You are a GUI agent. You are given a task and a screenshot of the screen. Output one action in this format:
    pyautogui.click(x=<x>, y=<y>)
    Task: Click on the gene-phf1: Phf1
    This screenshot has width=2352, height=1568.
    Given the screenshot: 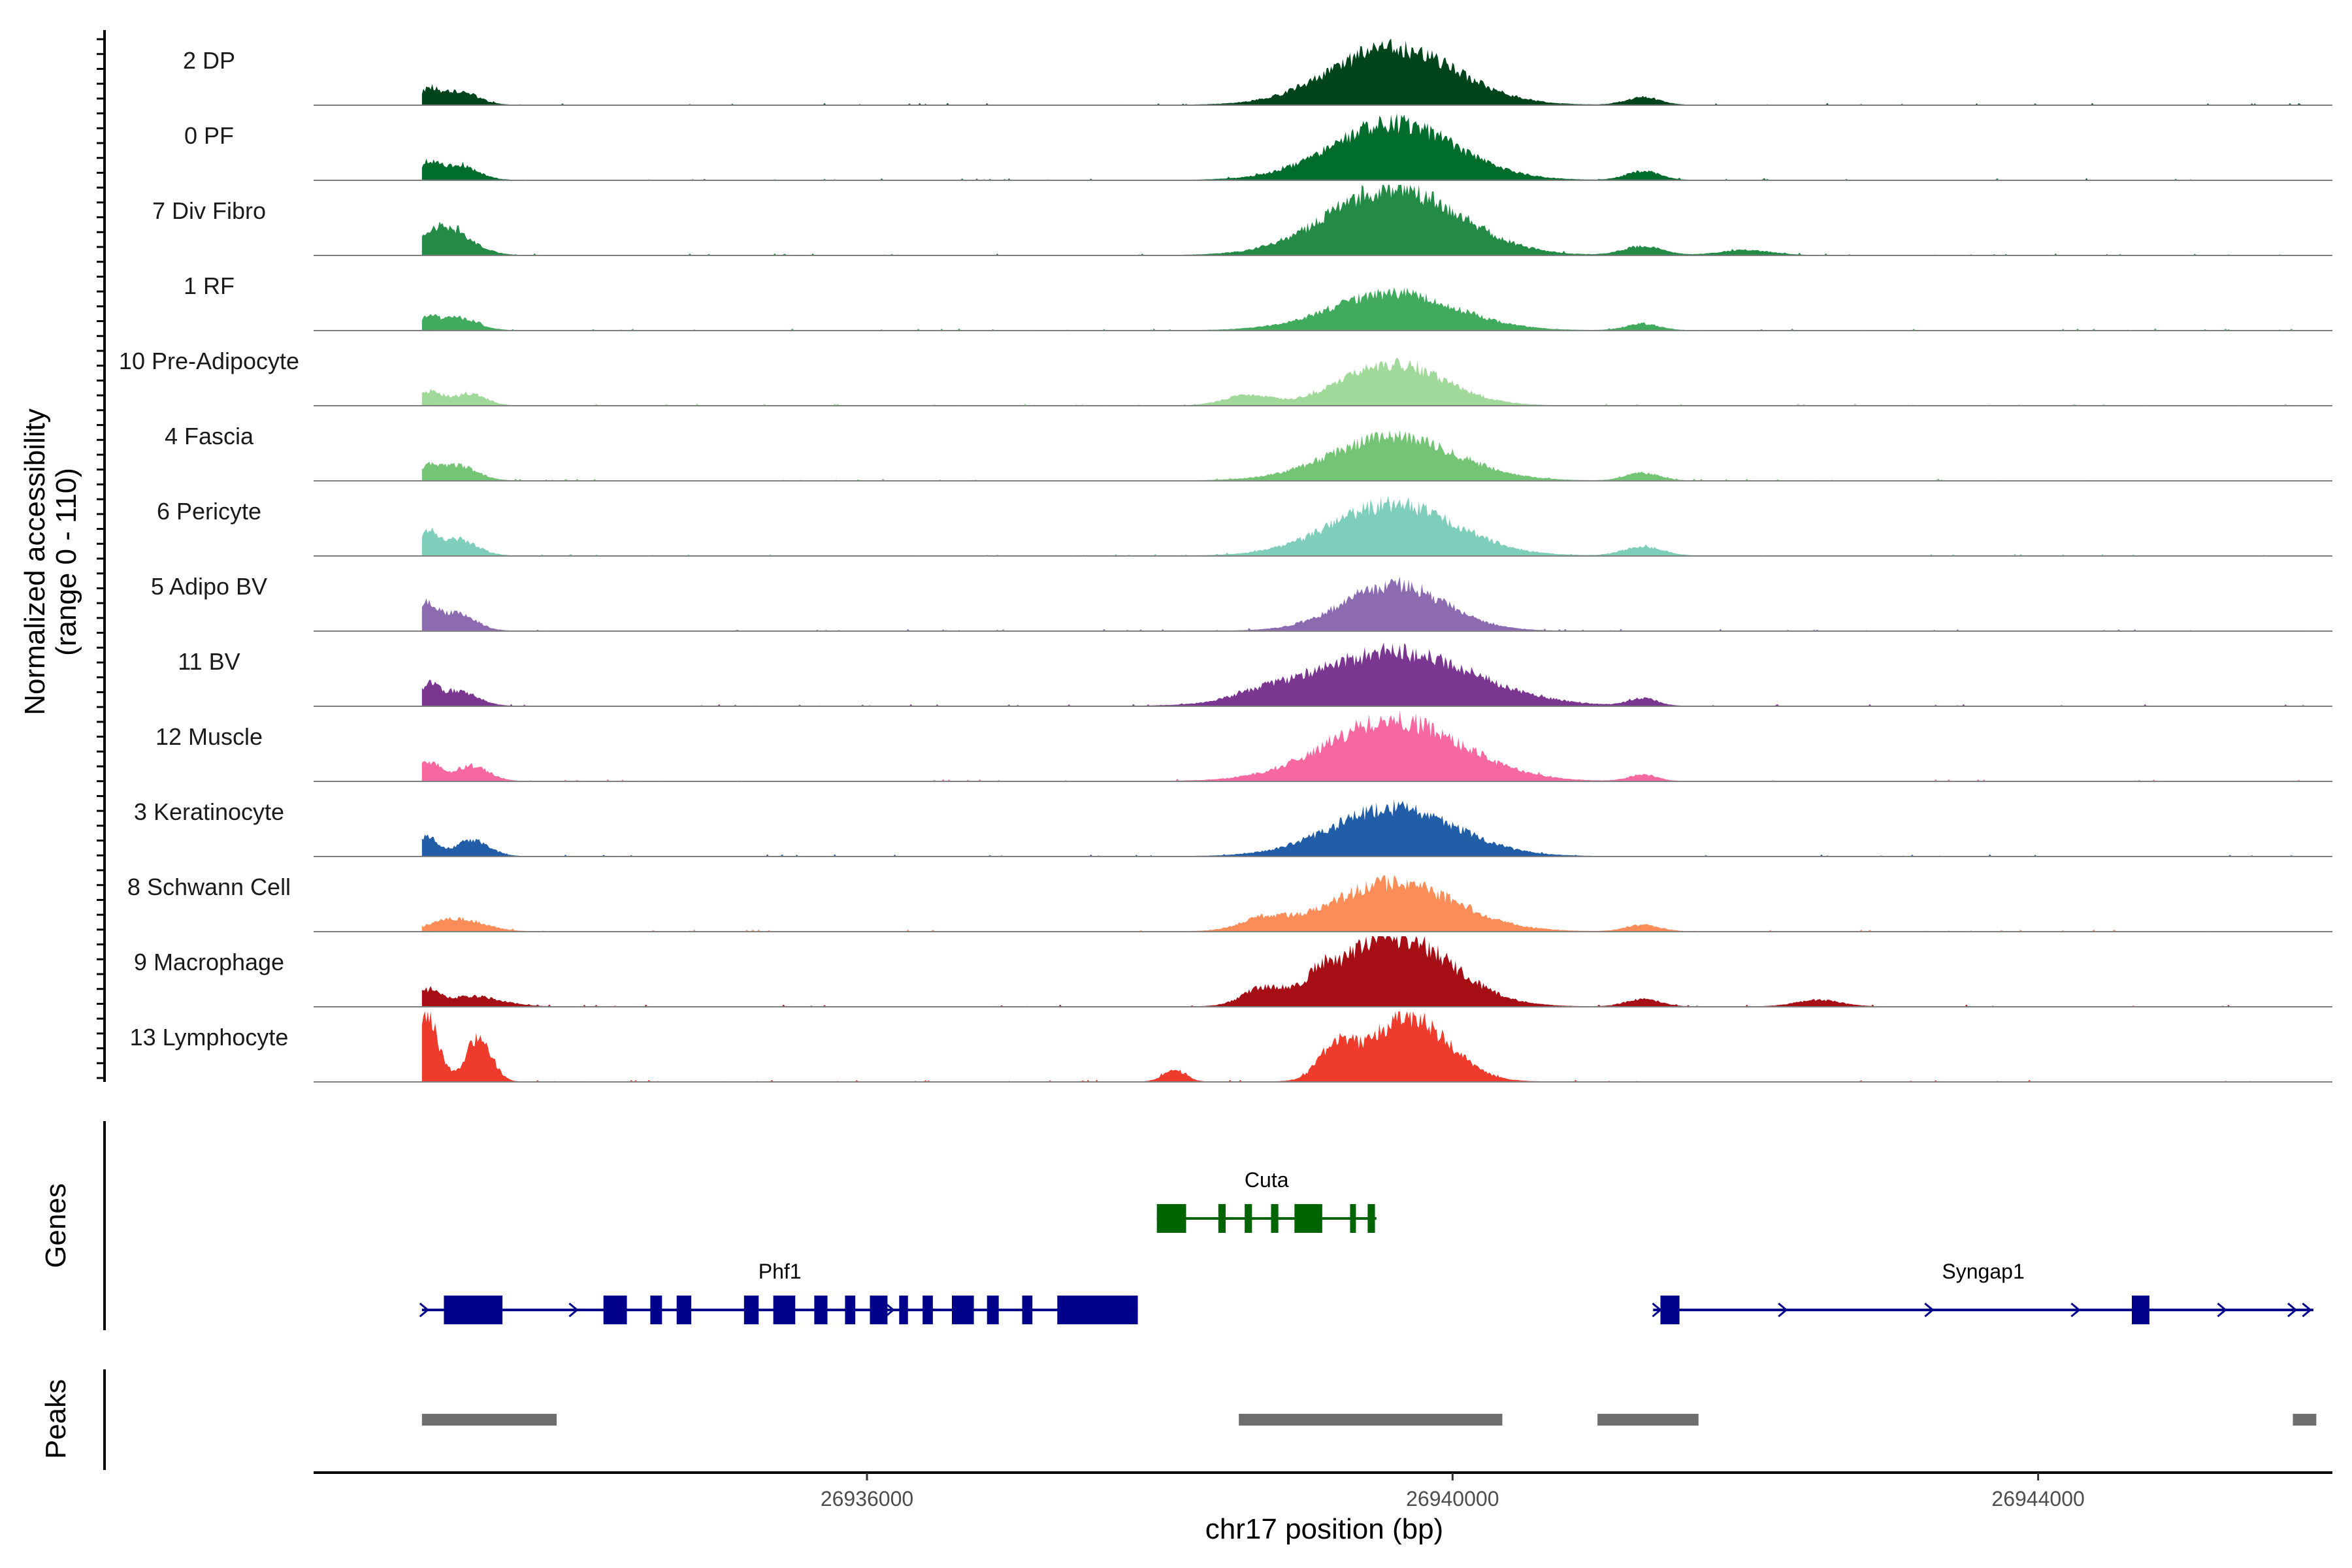 What is the action you would take?
    pyautogui.click(x=778, y=1292)
    